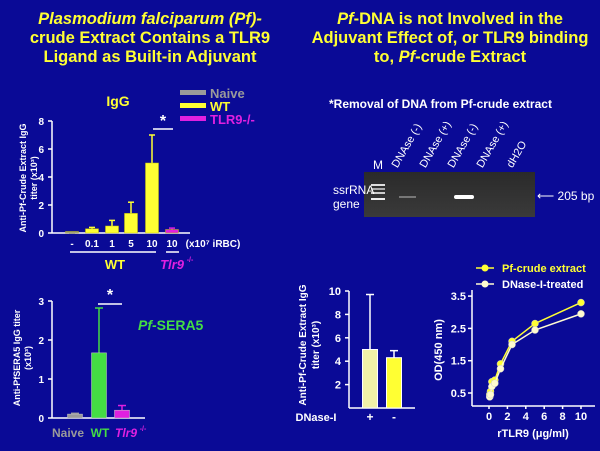  I want to click on x-tick-label: 6, so click(544, 417).